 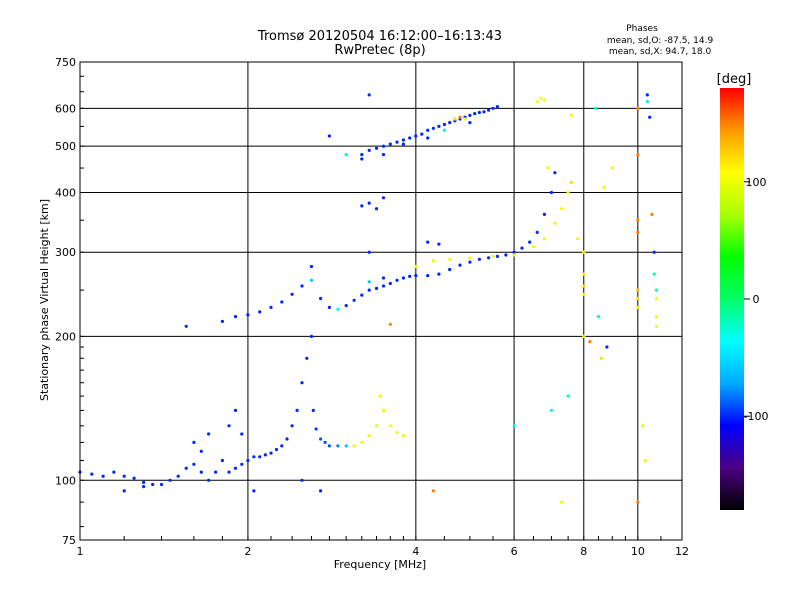 I want to click on phases-o-stats: mean, sd,O: -87.5, 14.9, so click(x=660, y=41).